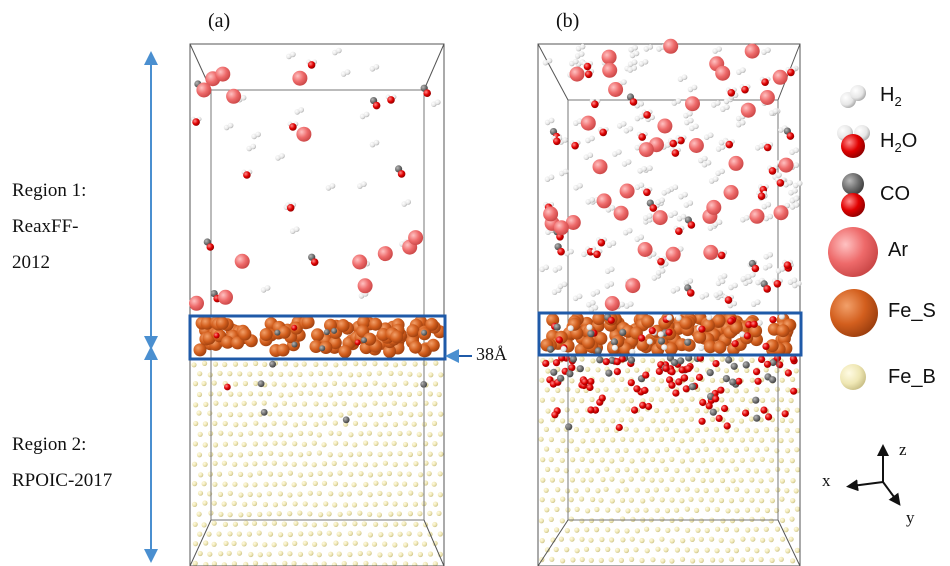 Image resolution: width=950 pixels, height=566 pixels. I want to click on legend-h2o-sub: 2, so click(898, 147).